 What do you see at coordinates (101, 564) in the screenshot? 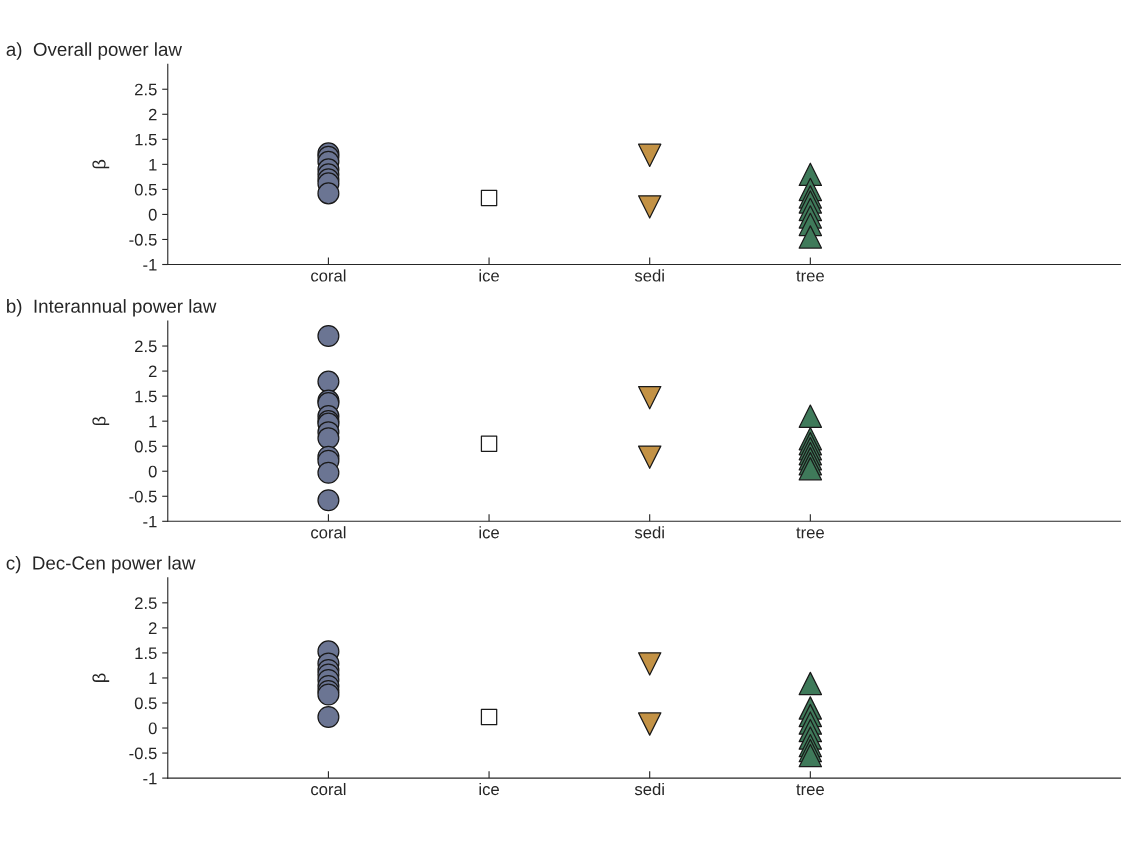
I see `chart-title: c) Dec-Cen power law` at bounding box center [101, 564].